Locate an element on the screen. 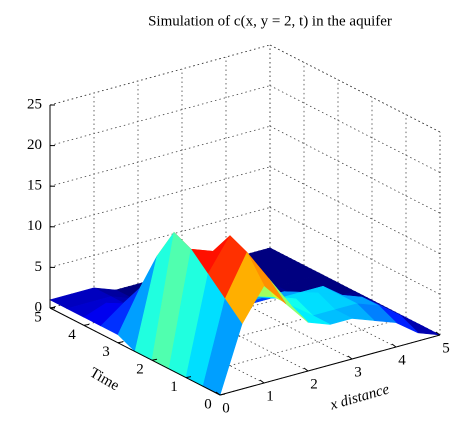 The image size is (474, 444). x-tick-label: 5 is located at coordinates (446, 348).